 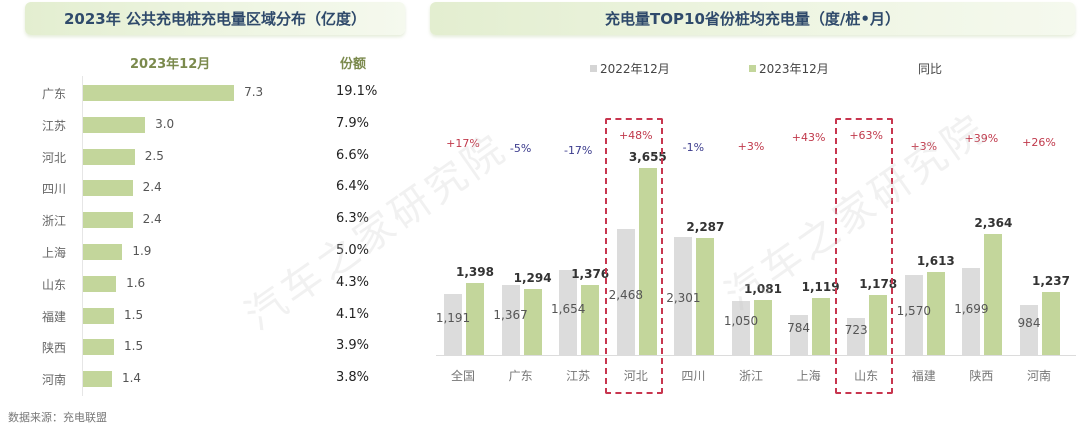 What do you see at coordinates (1029, 322) in the screenshot?
I see `value-label-2022: 984` at bounding box center [1029, 322].